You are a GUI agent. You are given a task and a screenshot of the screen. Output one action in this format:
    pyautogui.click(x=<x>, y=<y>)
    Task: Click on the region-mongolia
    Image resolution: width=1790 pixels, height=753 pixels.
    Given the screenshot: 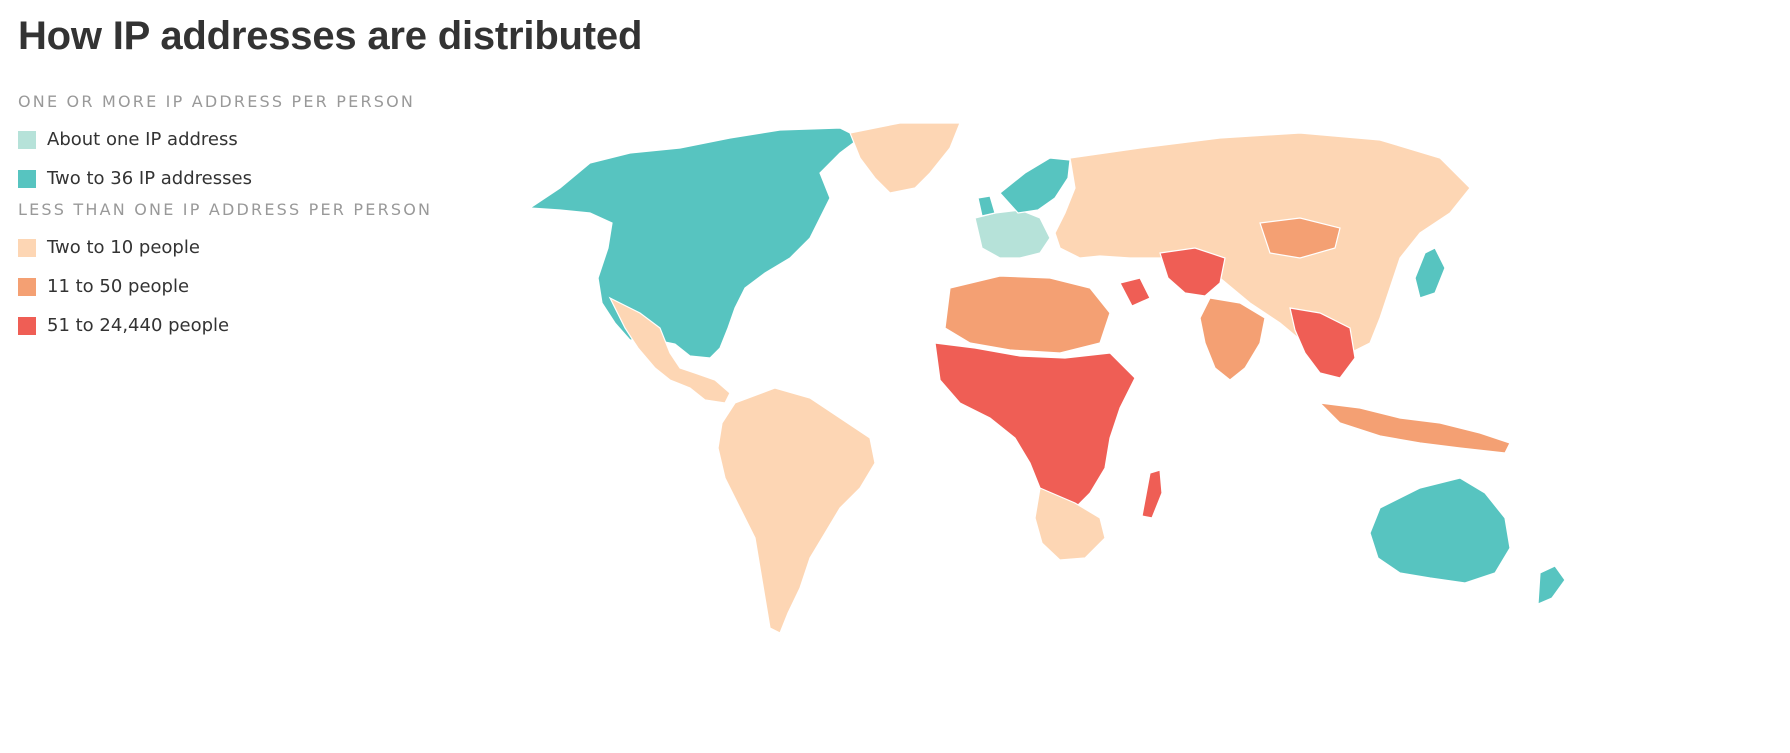 What is the action you would take?
    pyautogui.click(x=1300, y=238)
    